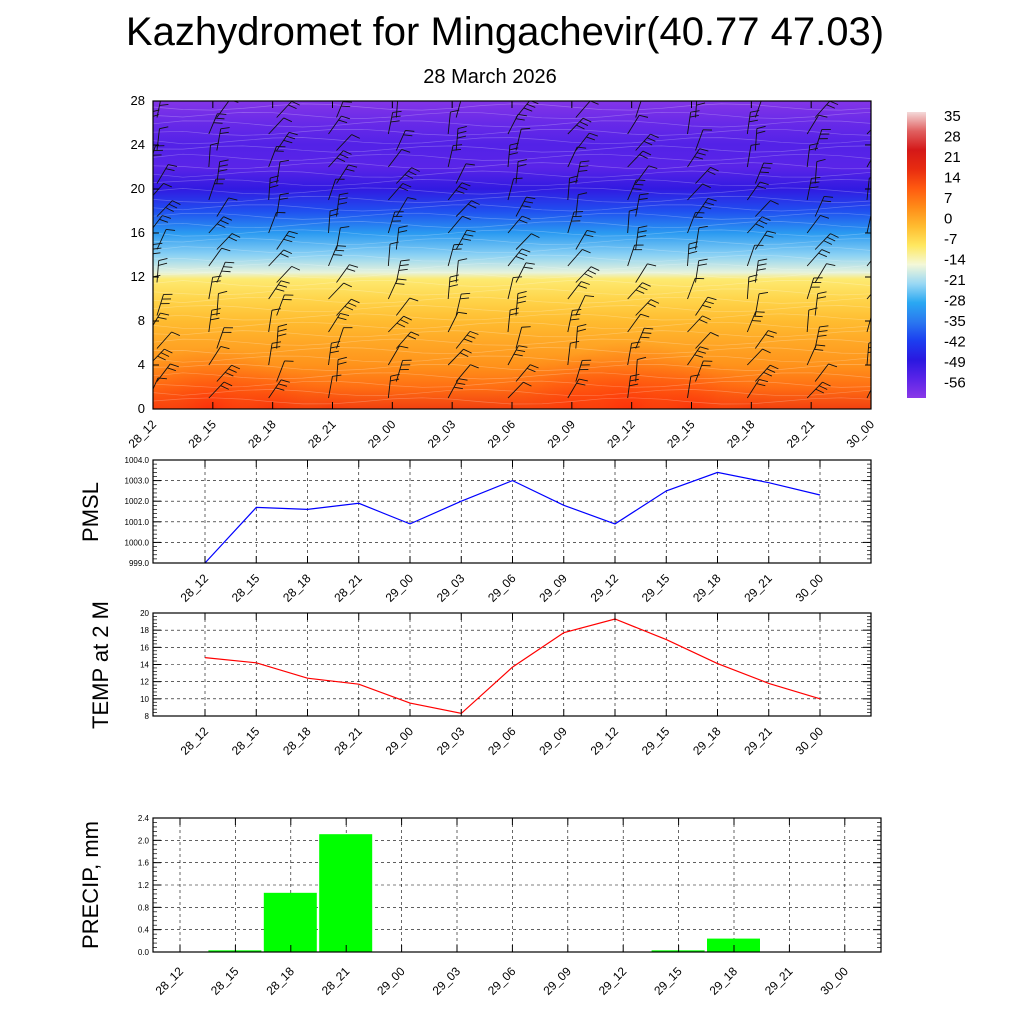  I want to click on time-label: 29_09, so click(553, 741).